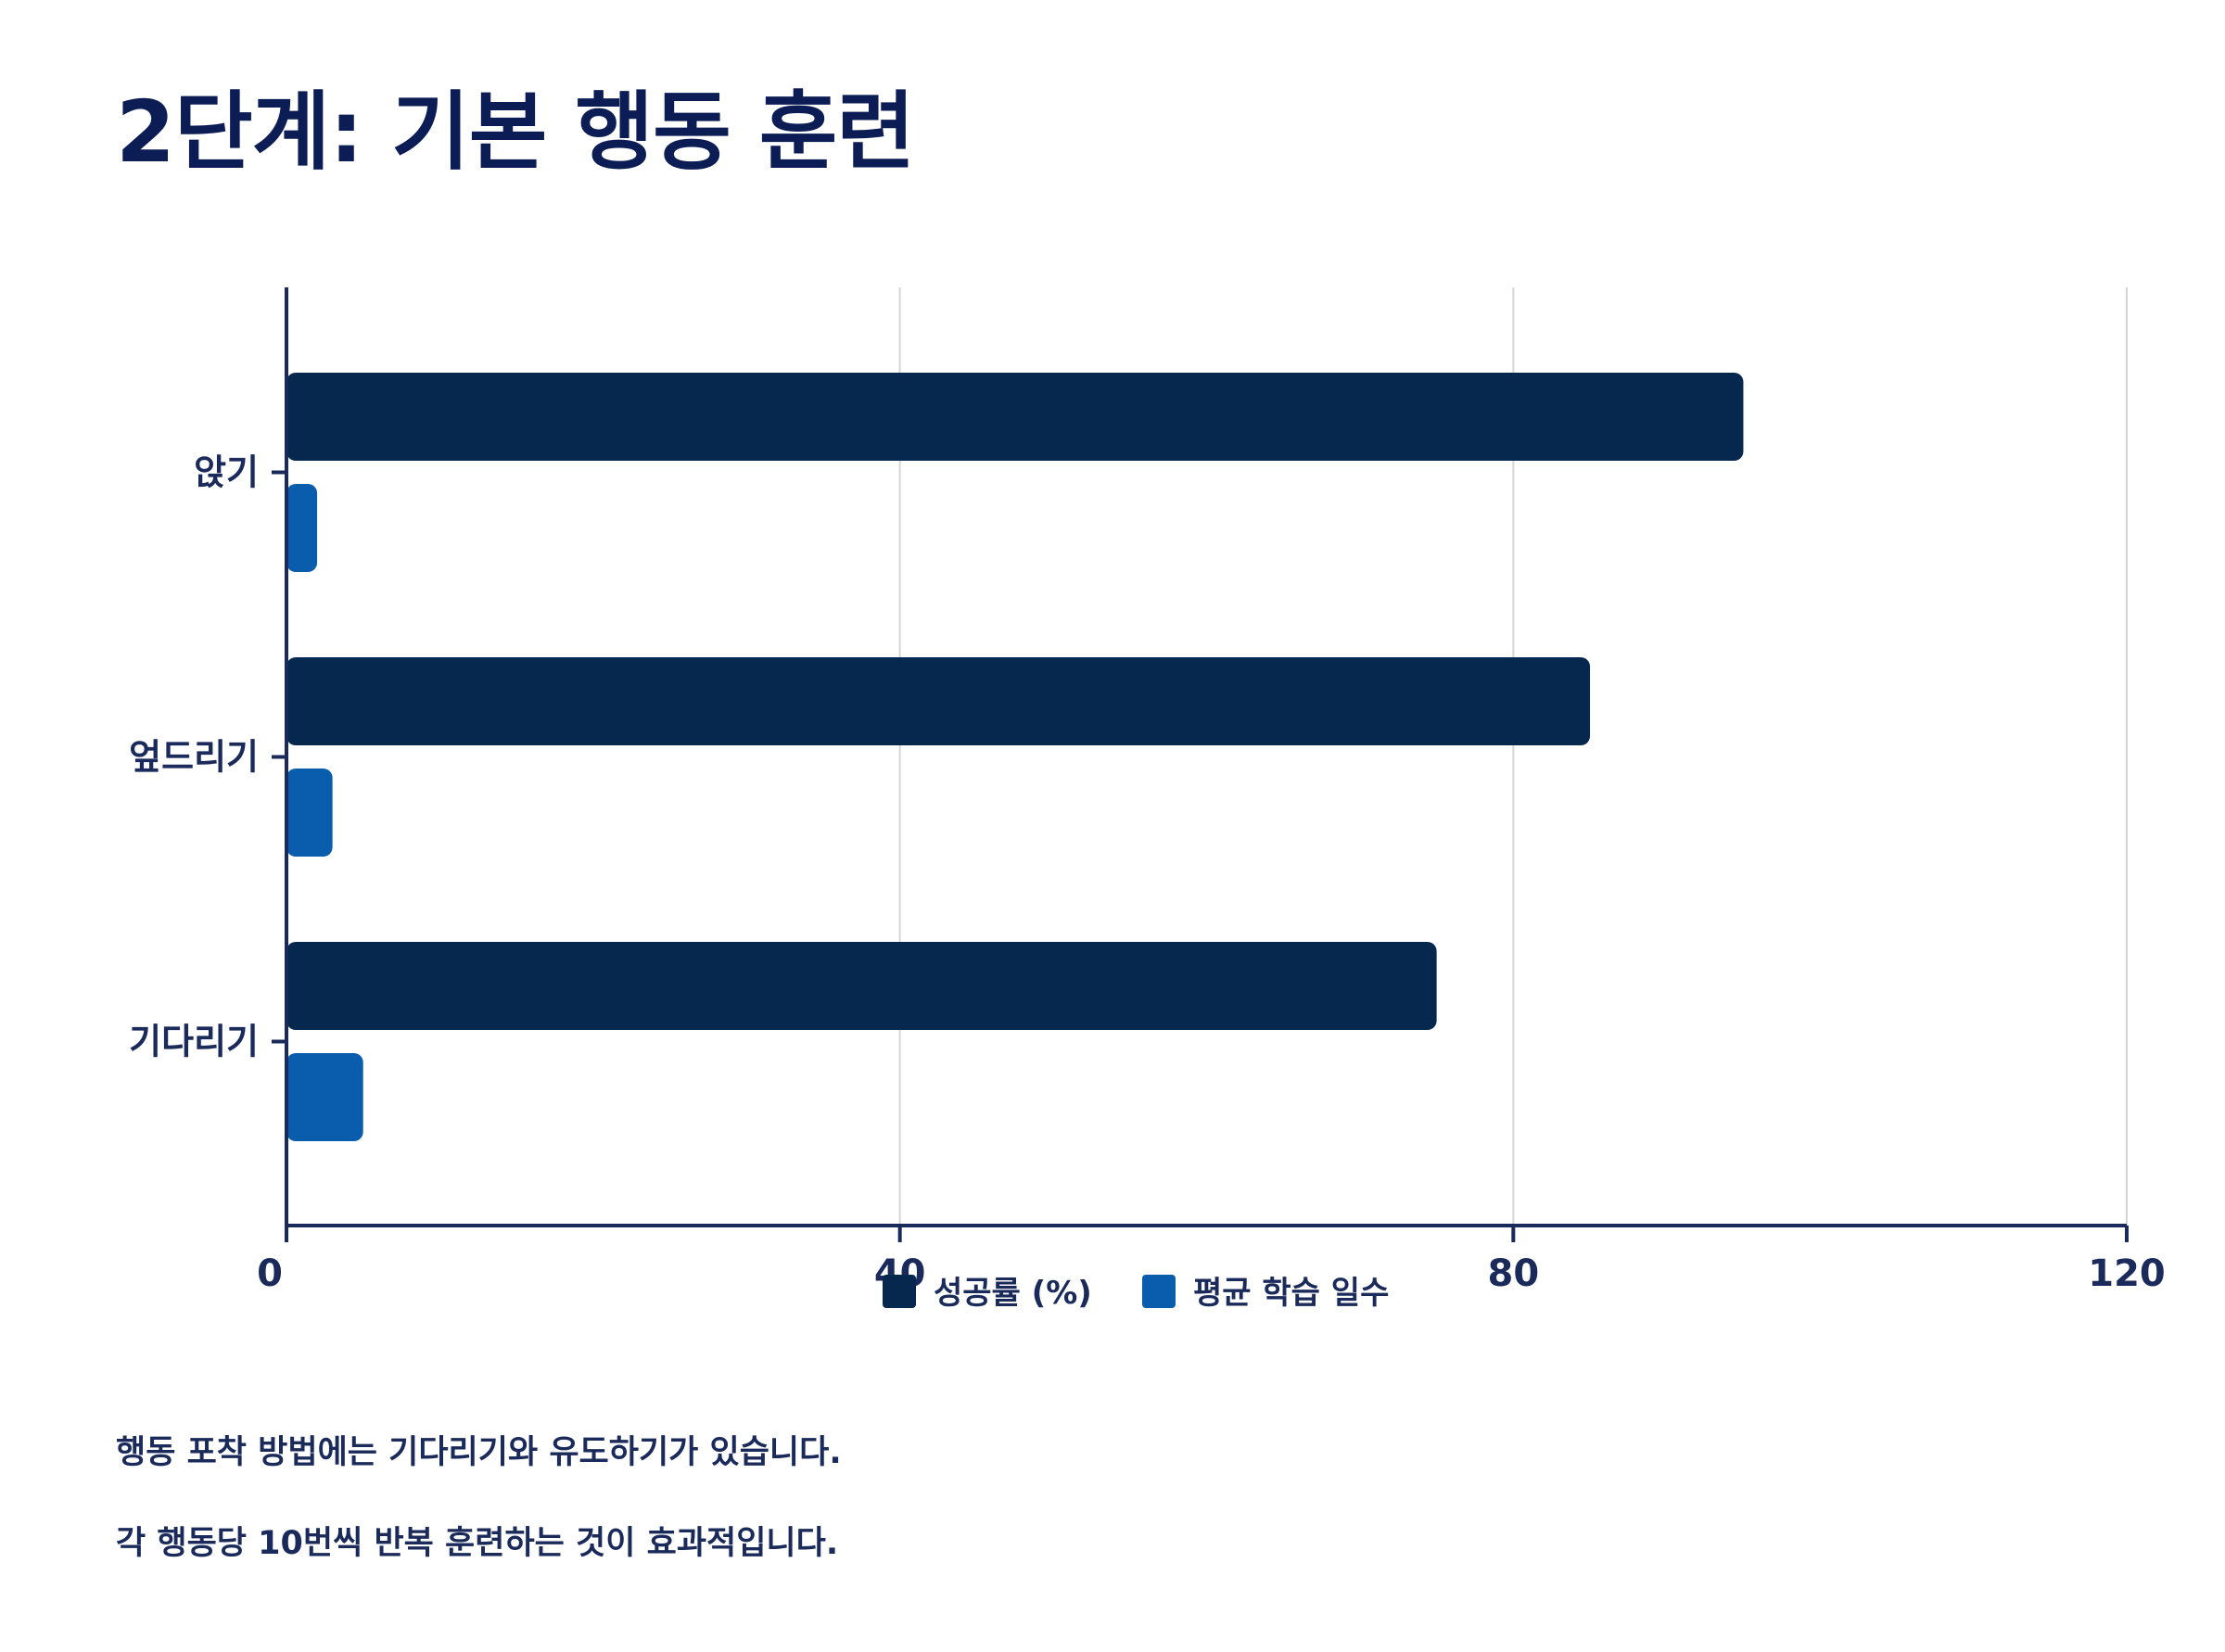 Image resolution: width=2225 pixels, height=1652 pixels. What do you see at coordinates (2127, 1273) in the screenshot?
I see `x-tick-label: 120` at bounding box center [2127, 1273].